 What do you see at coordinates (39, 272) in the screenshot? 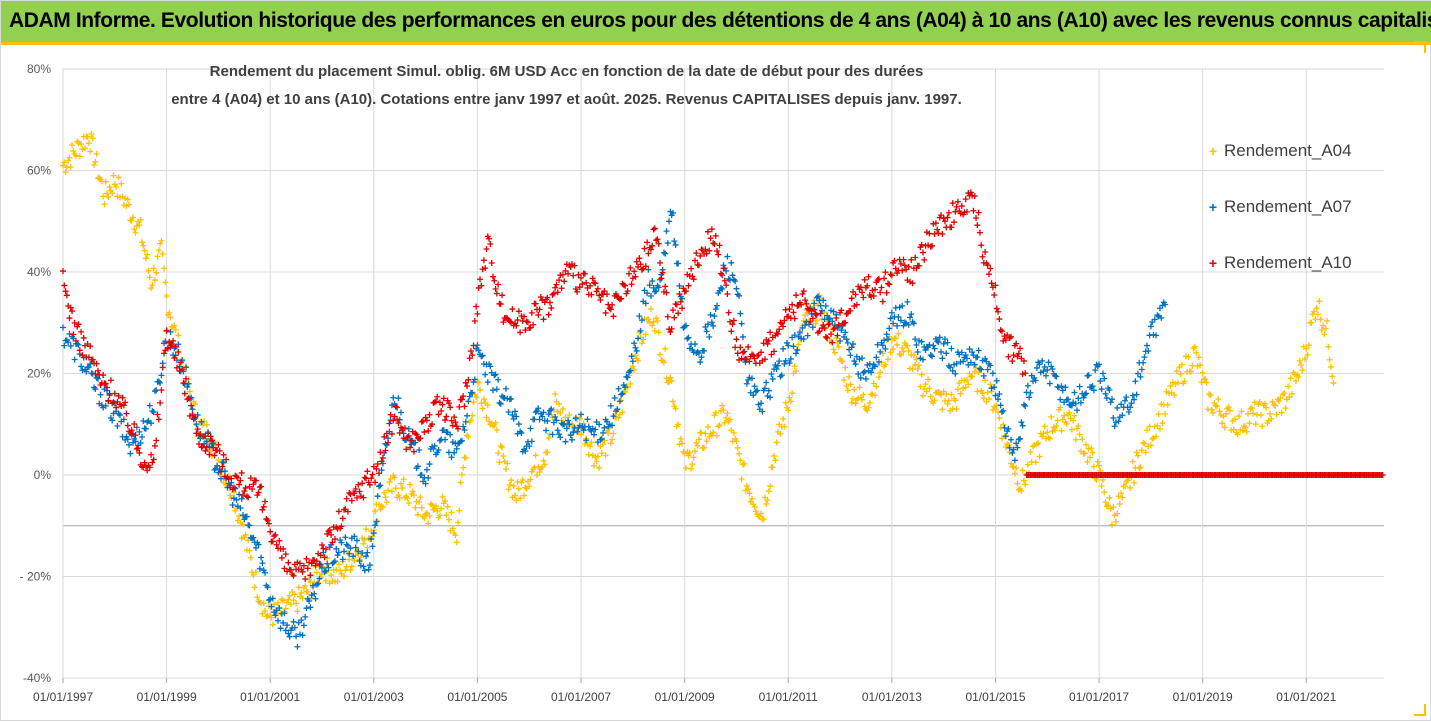
I see `y-tick-label: 40%` at bounding box center [39, 272].